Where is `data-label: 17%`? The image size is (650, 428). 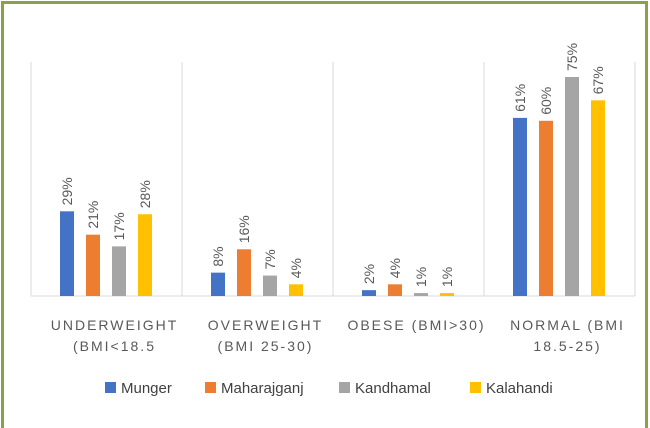 data-label: 17% is located at coordinates (119, 226).